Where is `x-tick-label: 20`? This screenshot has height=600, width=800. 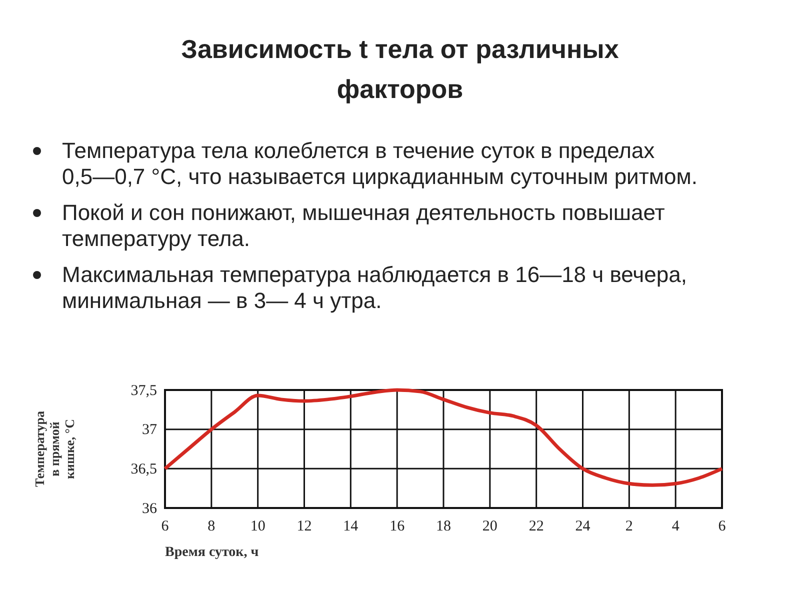
x-tick-label: 20 is located at coordinates (490, 526).